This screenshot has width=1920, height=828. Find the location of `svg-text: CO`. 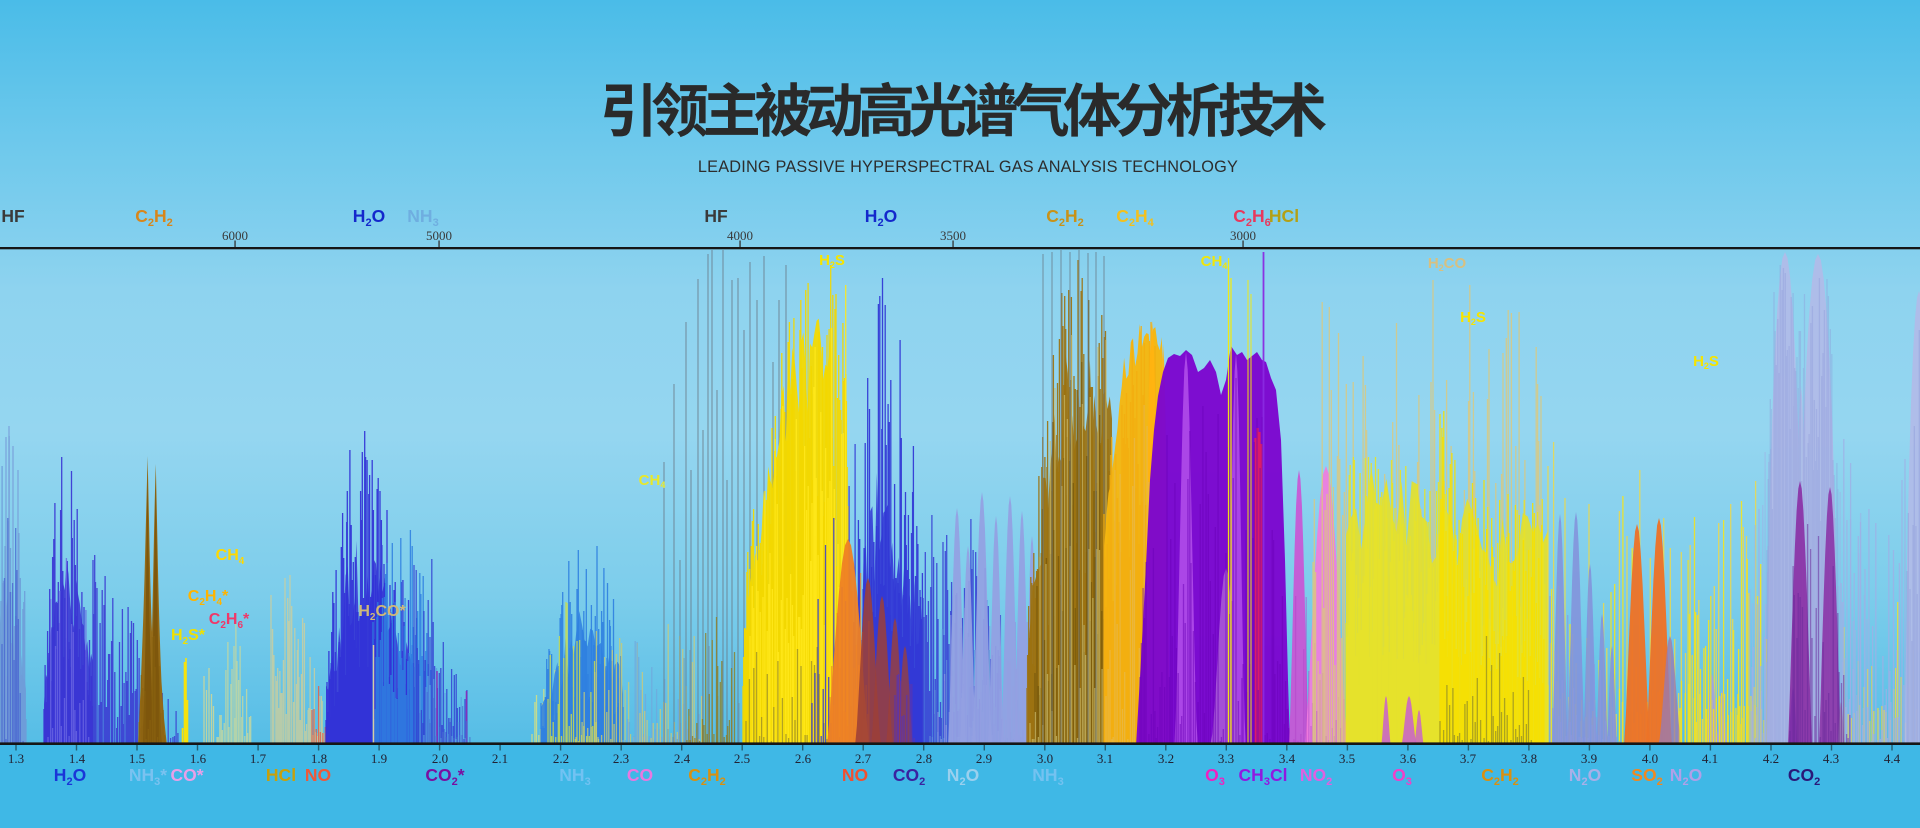

svg-text: CO is located at coordinates (640, 775).